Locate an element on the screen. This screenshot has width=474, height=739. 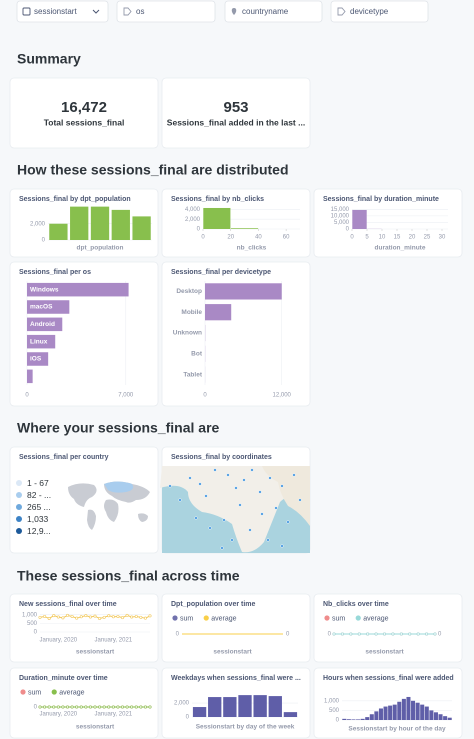
section-heading: These sessions_final across time is located at coordinates (128, 576).